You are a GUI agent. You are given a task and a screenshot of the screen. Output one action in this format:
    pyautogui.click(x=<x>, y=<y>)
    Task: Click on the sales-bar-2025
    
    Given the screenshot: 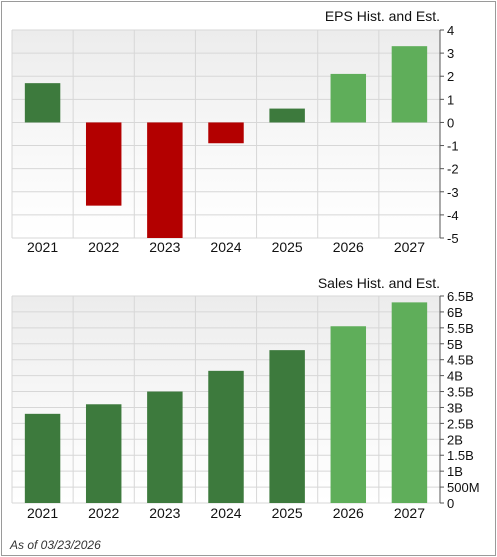 What is the action you would take?
    pyautogui.click(x=287, y=426)
    